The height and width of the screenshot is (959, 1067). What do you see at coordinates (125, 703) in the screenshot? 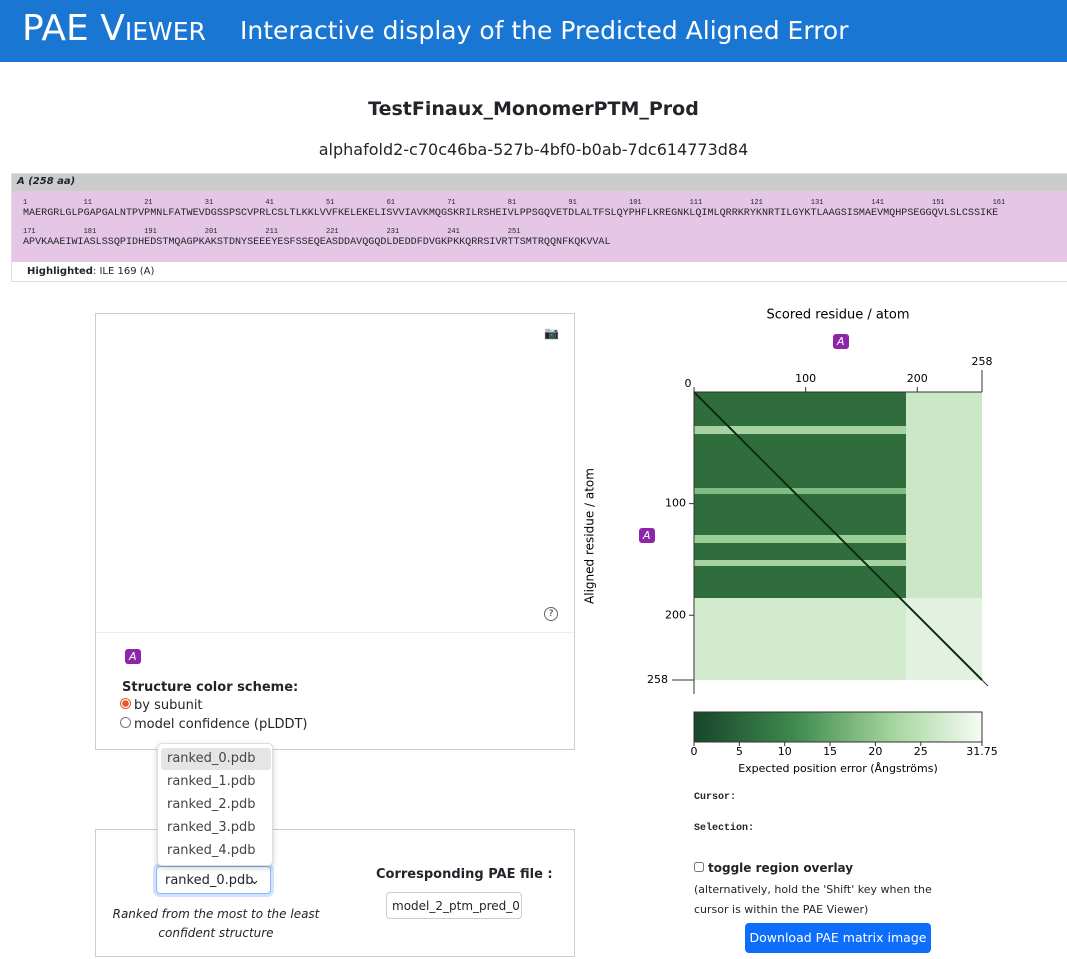
I see `radio-subunit` at bounding box center [125, 703].